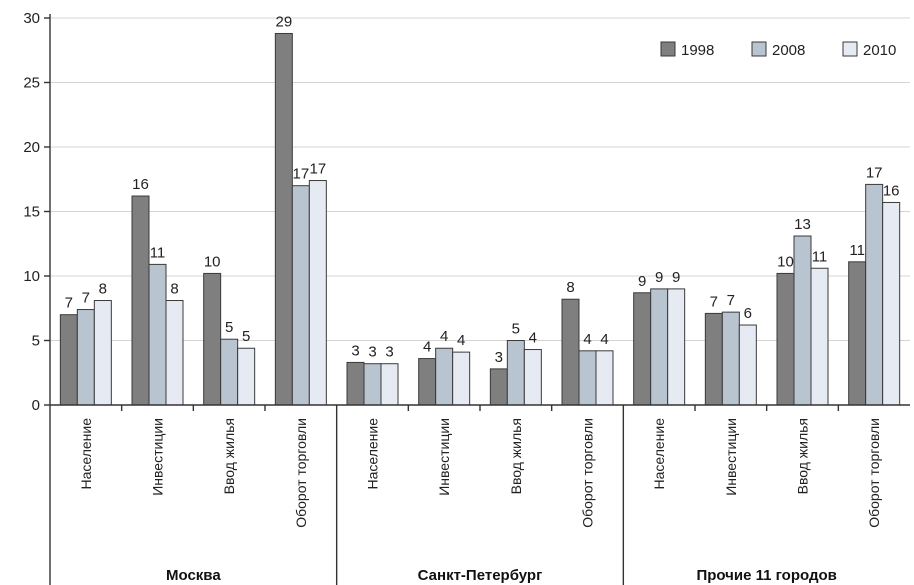 The image size is (914, 585). What do you see at coordinates (36, 405) in the screenshot?
I see `y-tick-label: 0` at bounding box center [36, 405].